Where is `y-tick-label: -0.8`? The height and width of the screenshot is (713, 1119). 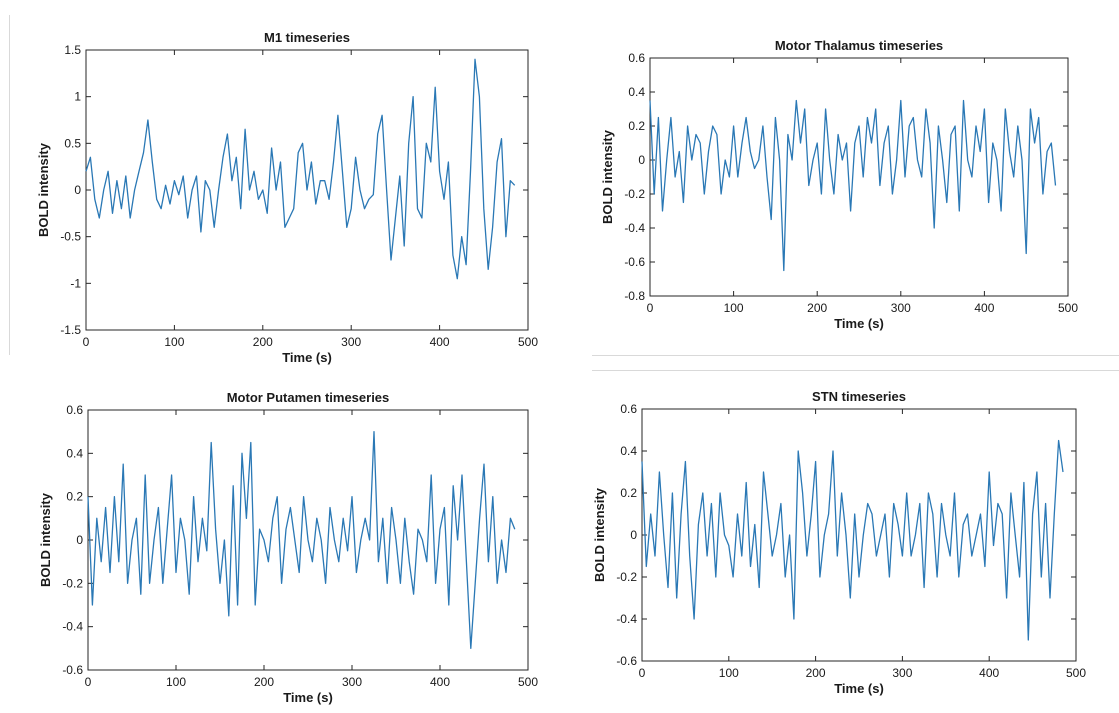
y-tick-label: -0.8 is located at coordinates (634, 296).